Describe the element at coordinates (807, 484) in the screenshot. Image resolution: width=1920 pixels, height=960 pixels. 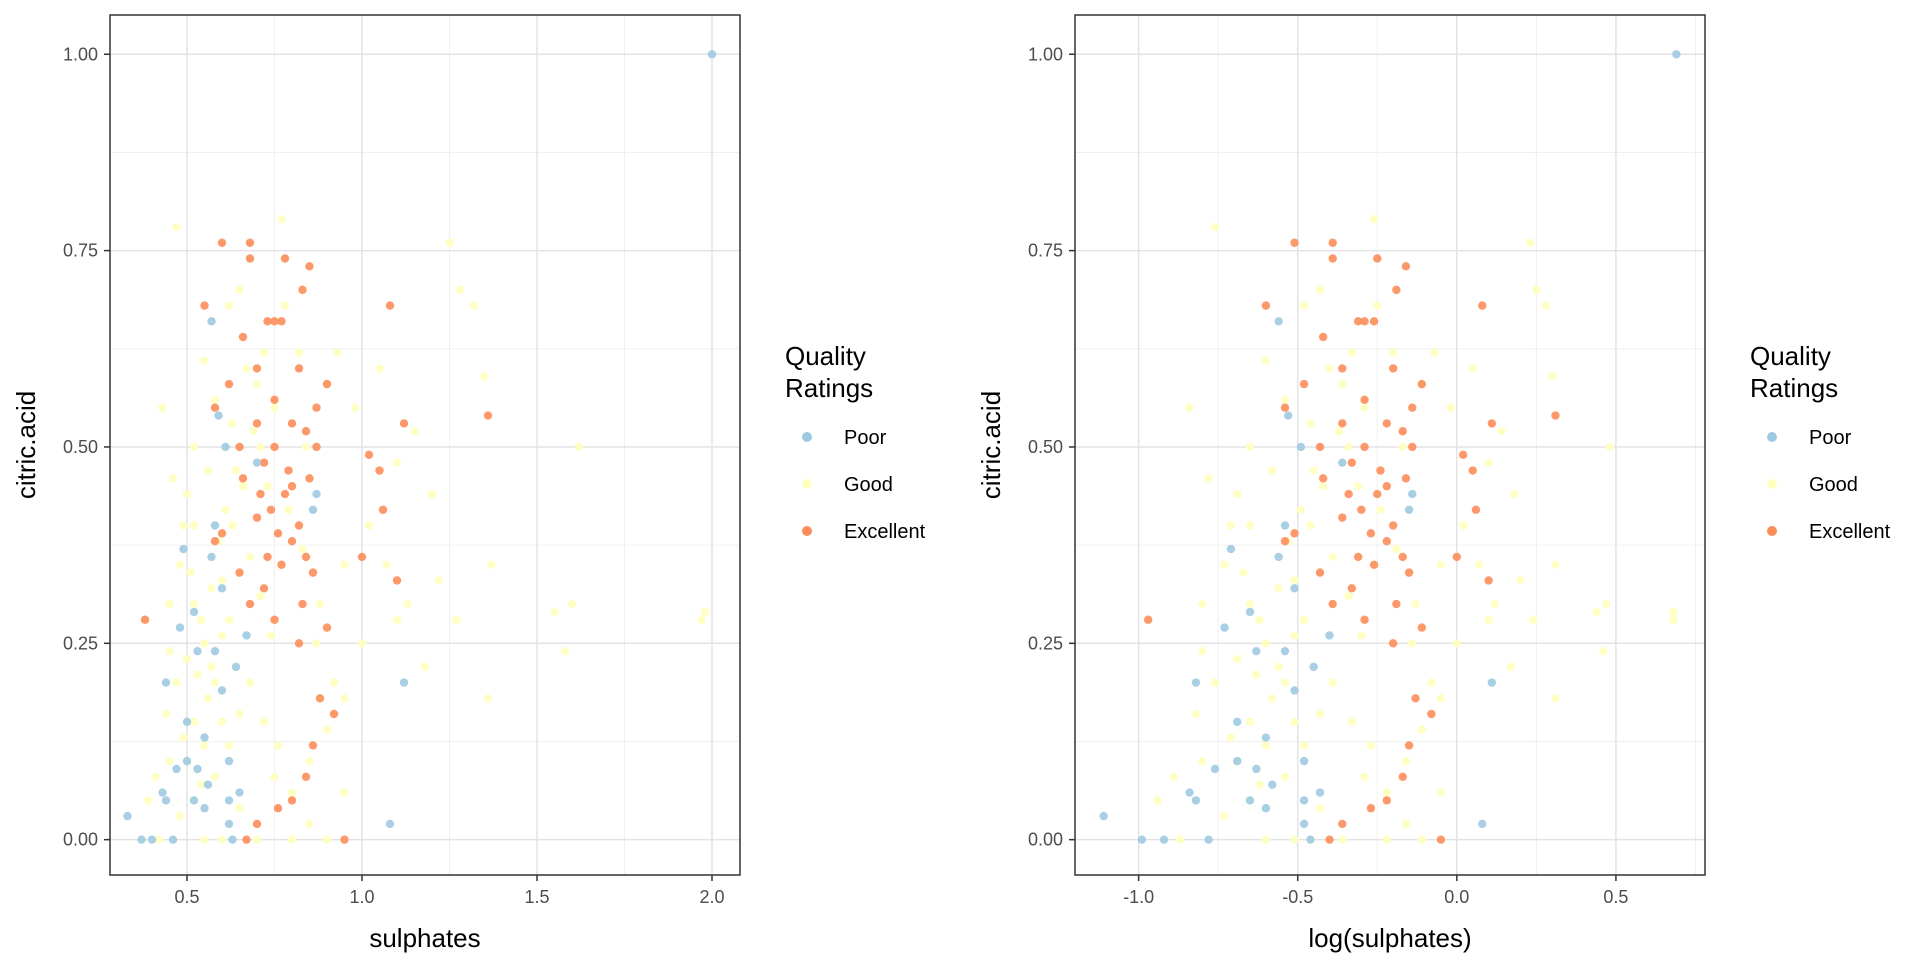
I see `legend-key-good` at that location.